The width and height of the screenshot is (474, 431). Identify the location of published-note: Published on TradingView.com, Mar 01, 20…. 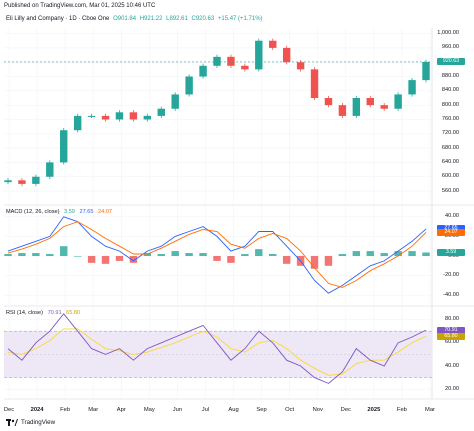
(80, 6).